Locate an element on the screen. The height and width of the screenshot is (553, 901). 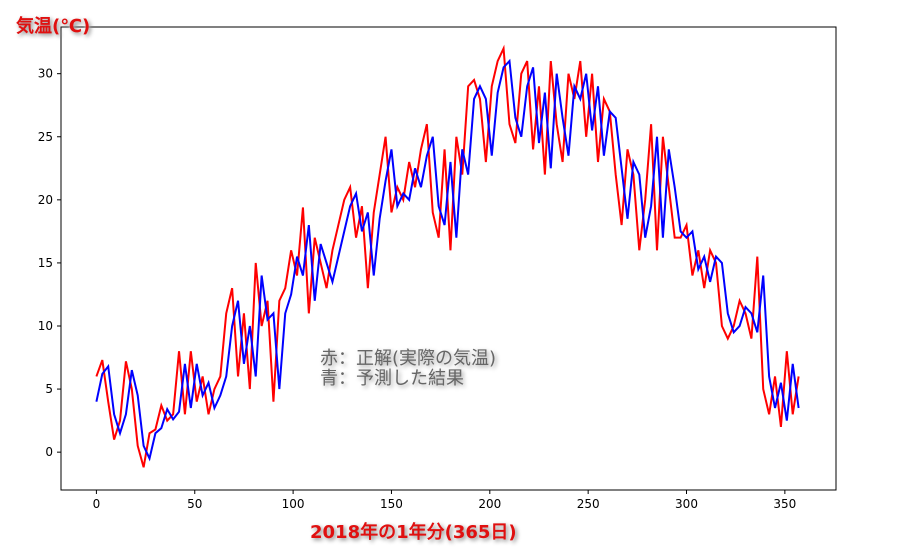
y-tick-label: 25 is located at coordinates (45, 137).